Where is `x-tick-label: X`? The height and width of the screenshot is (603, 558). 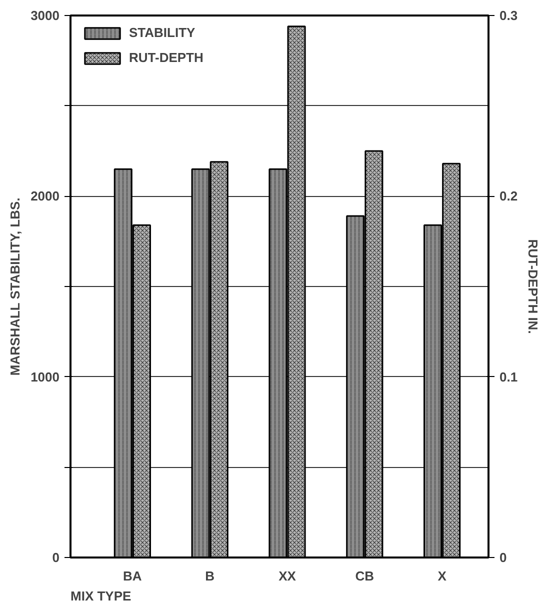 x-tick-label: X is located at coordinates (442, 576).